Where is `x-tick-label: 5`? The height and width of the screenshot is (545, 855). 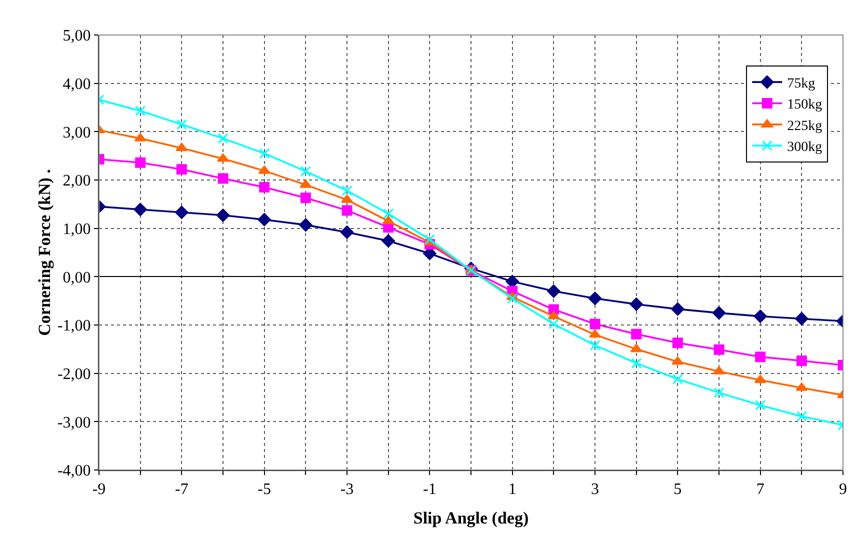
x-tick-label: 5 is located at coordinates (678, 489).